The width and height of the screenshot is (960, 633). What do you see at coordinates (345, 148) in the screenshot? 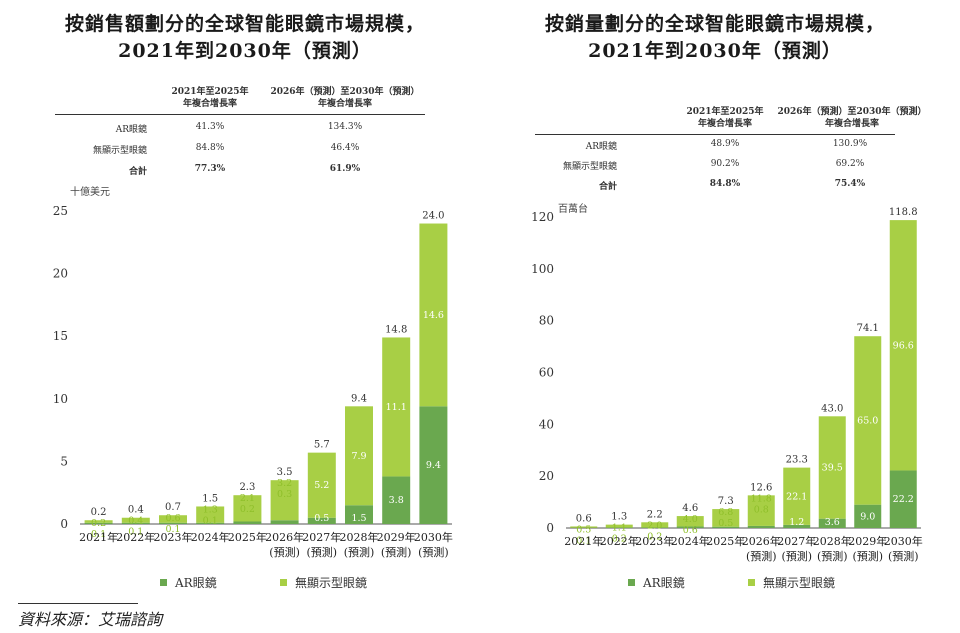
I see `cagr-row-v2: 46.4%` at bounding box center [345, 148].